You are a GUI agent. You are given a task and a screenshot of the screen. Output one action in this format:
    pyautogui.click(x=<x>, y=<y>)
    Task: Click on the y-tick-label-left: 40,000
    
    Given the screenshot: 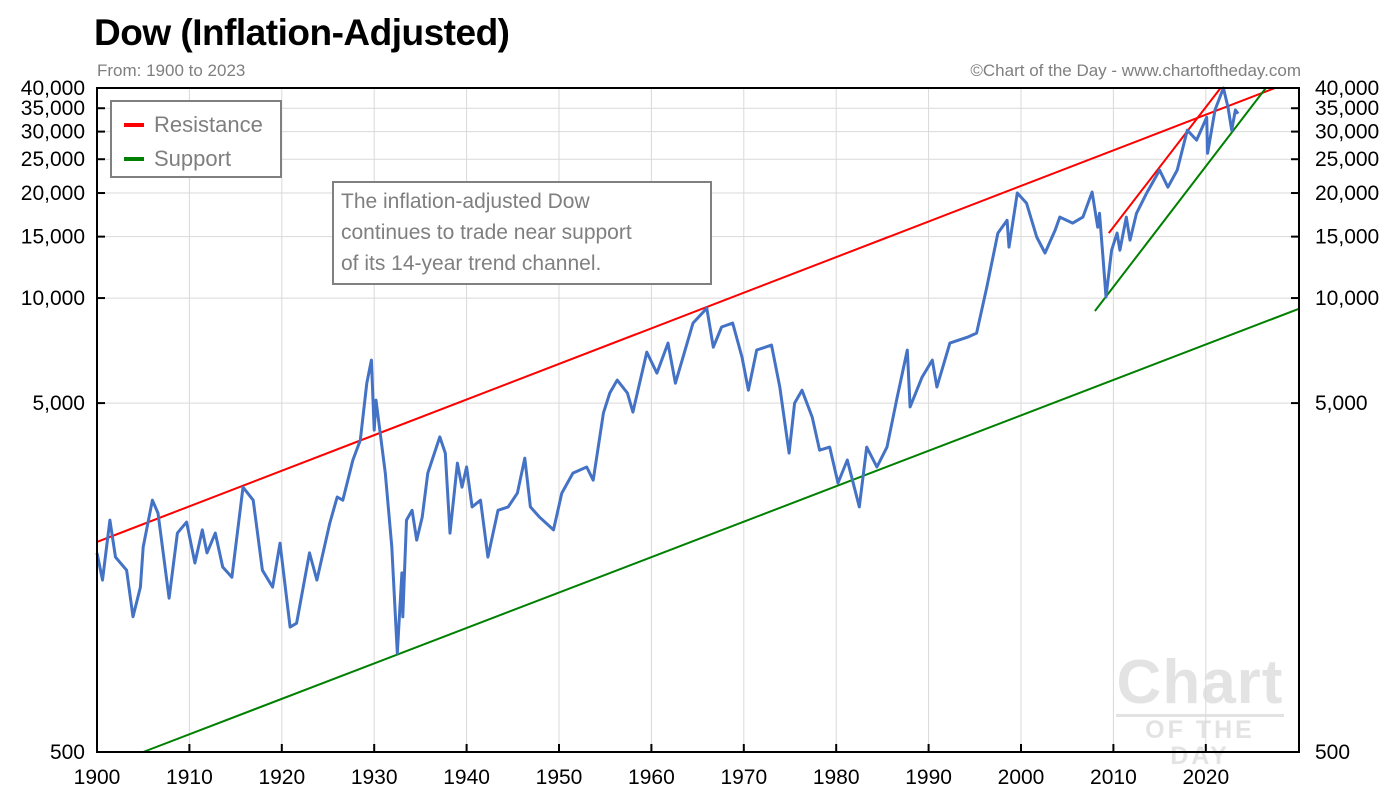 What is the action you would take?
    pyautogui.click(x=53, y=88)
    